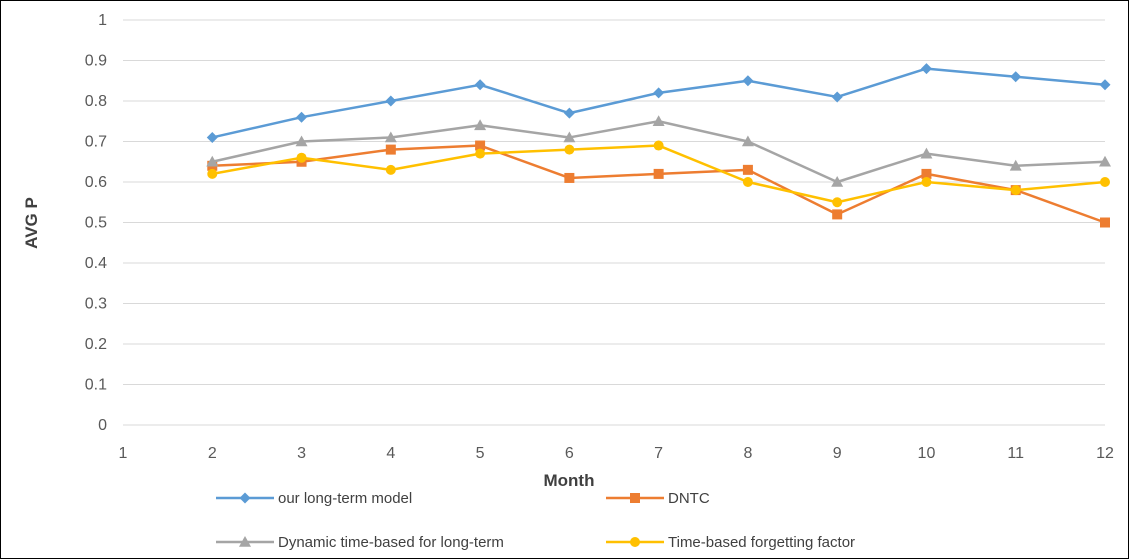 The image size is (1129, 559). I want to click on x-tick-label: 7, so click(658, 453).